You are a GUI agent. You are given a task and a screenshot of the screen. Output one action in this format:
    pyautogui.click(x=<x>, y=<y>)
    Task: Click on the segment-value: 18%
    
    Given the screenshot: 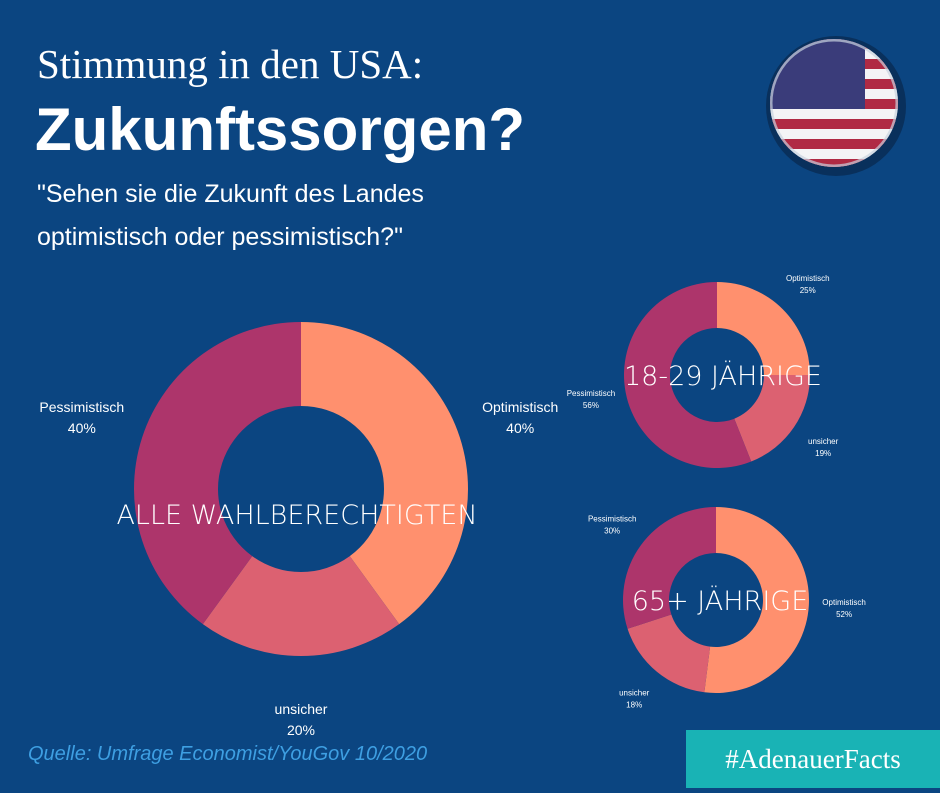 What is the action you would take?
    pyautogui.click(x=634, y=705)
    